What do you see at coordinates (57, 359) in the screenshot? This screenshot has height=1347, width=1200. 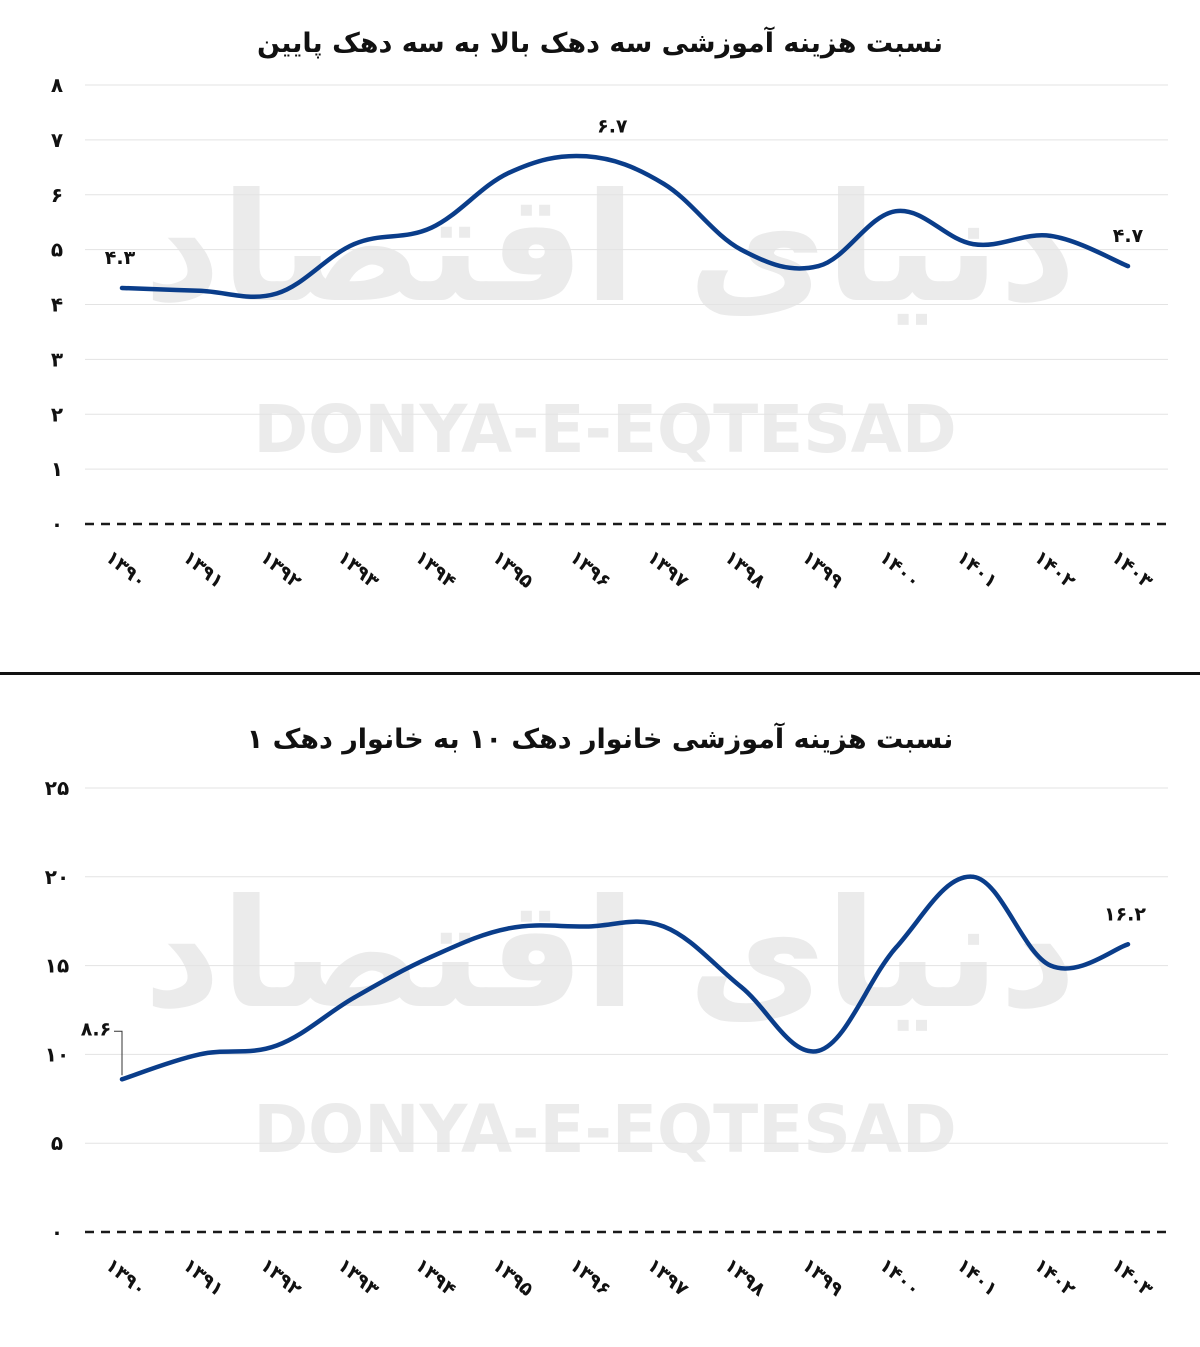 I see `y-tick-label: ۳` at bounding box center [57, 359].